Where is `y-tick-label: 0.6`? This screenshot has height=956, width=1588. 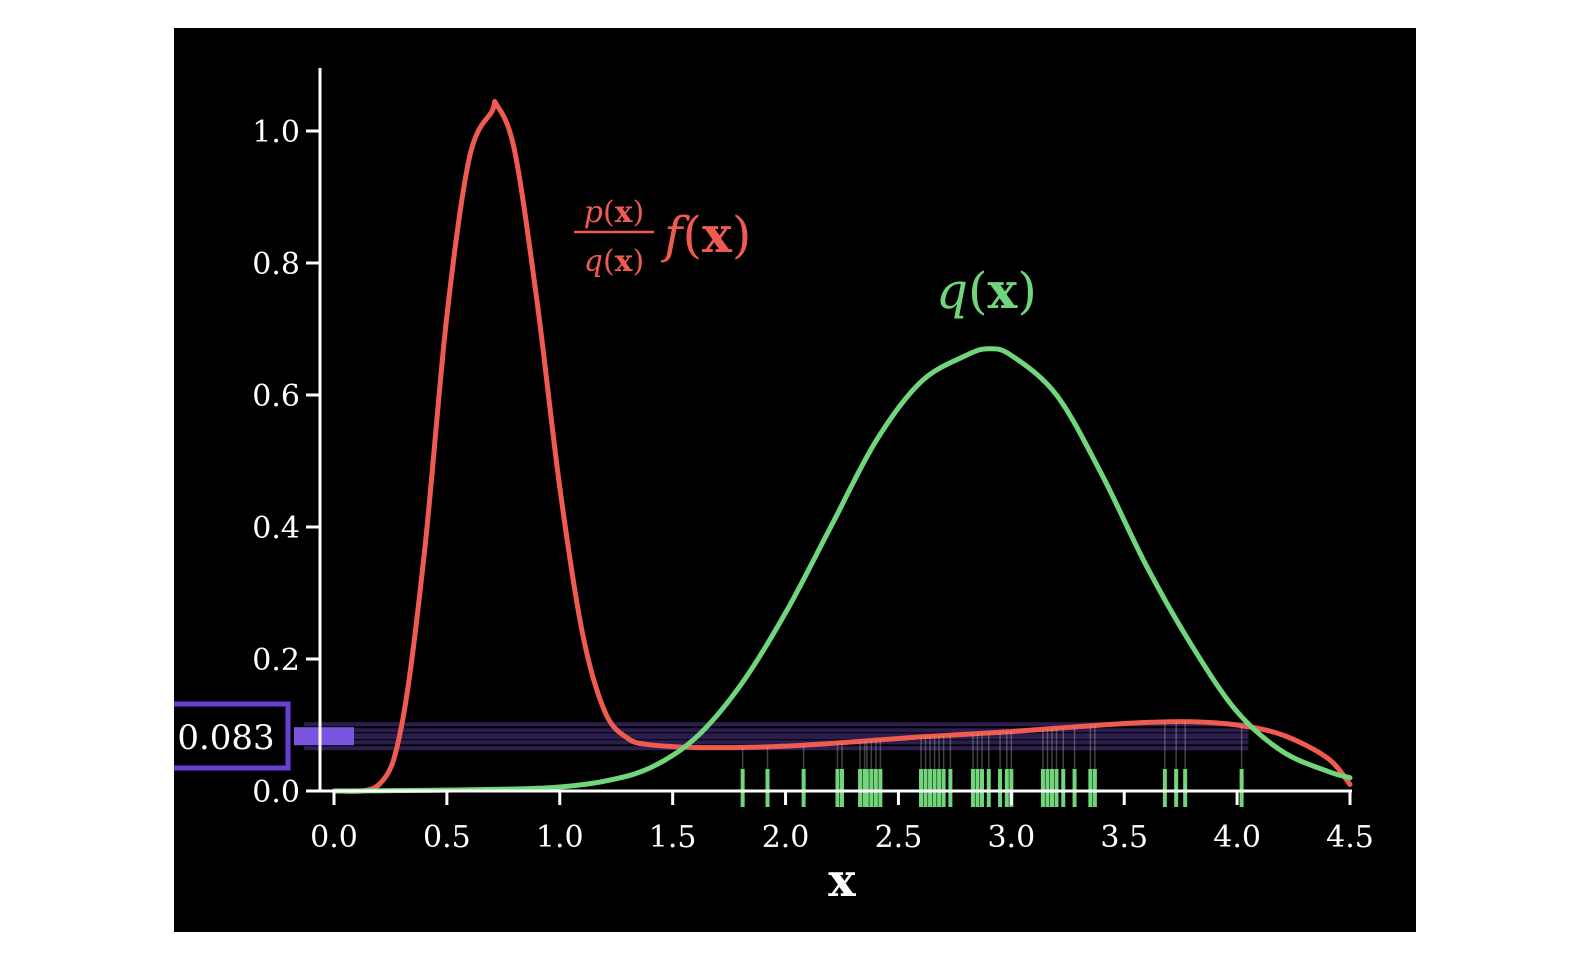
y-tick-label: 0.6 is located at coordinates (276, 396).